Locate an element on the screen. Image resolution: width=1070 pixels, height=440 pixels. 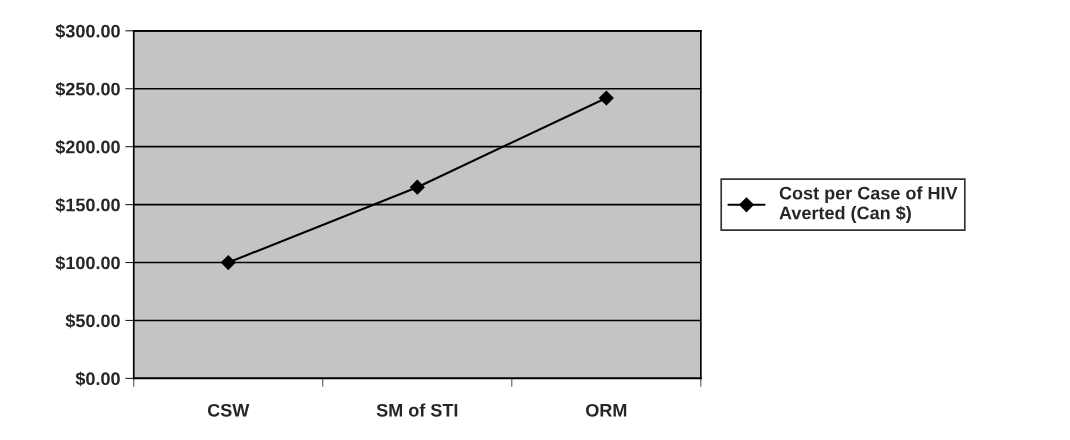
y-tick-label: $100.00 is located at coordinates (87, 263).